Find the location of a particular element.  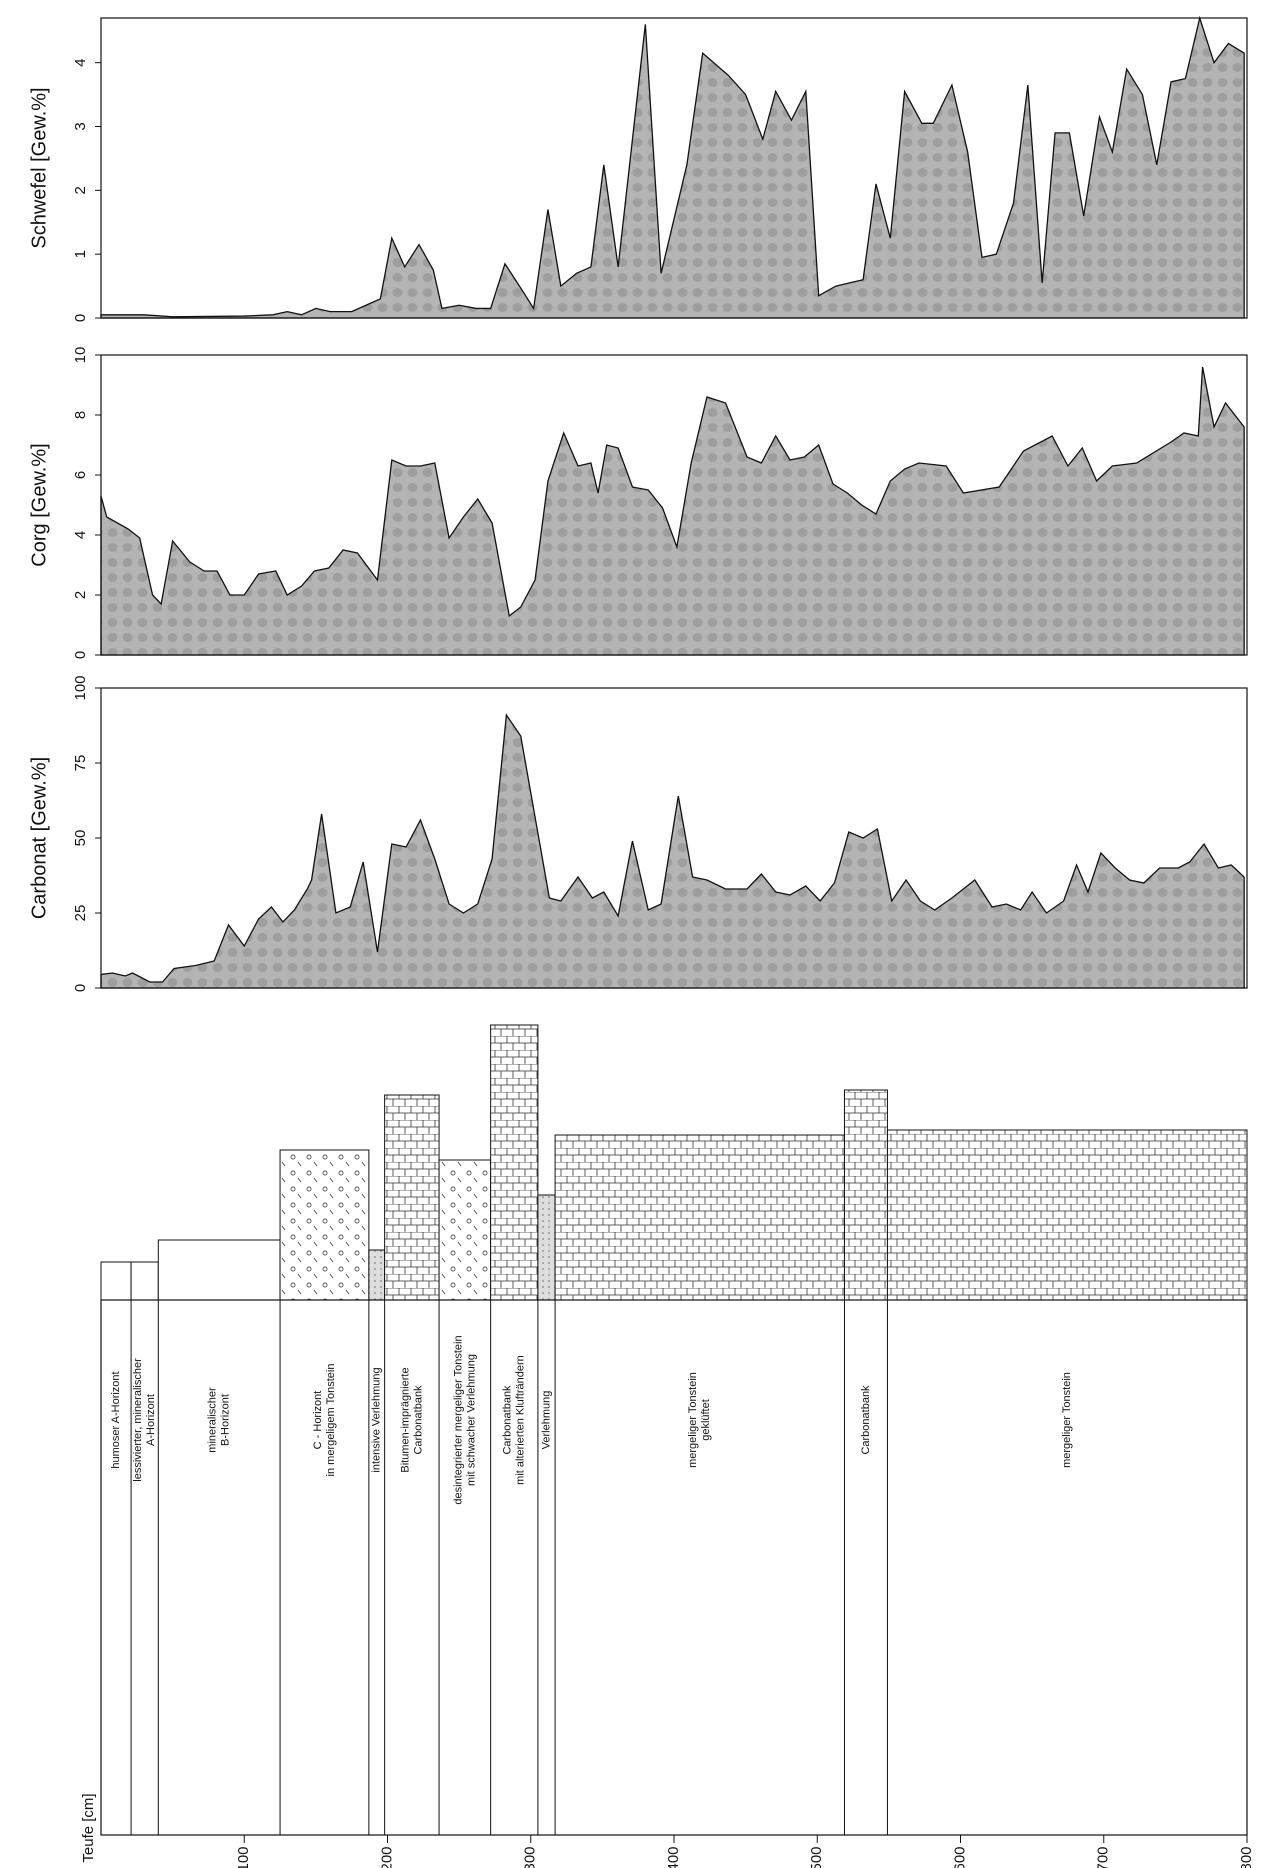

y-tick-label: 8 is located at coordinates (80, 415).